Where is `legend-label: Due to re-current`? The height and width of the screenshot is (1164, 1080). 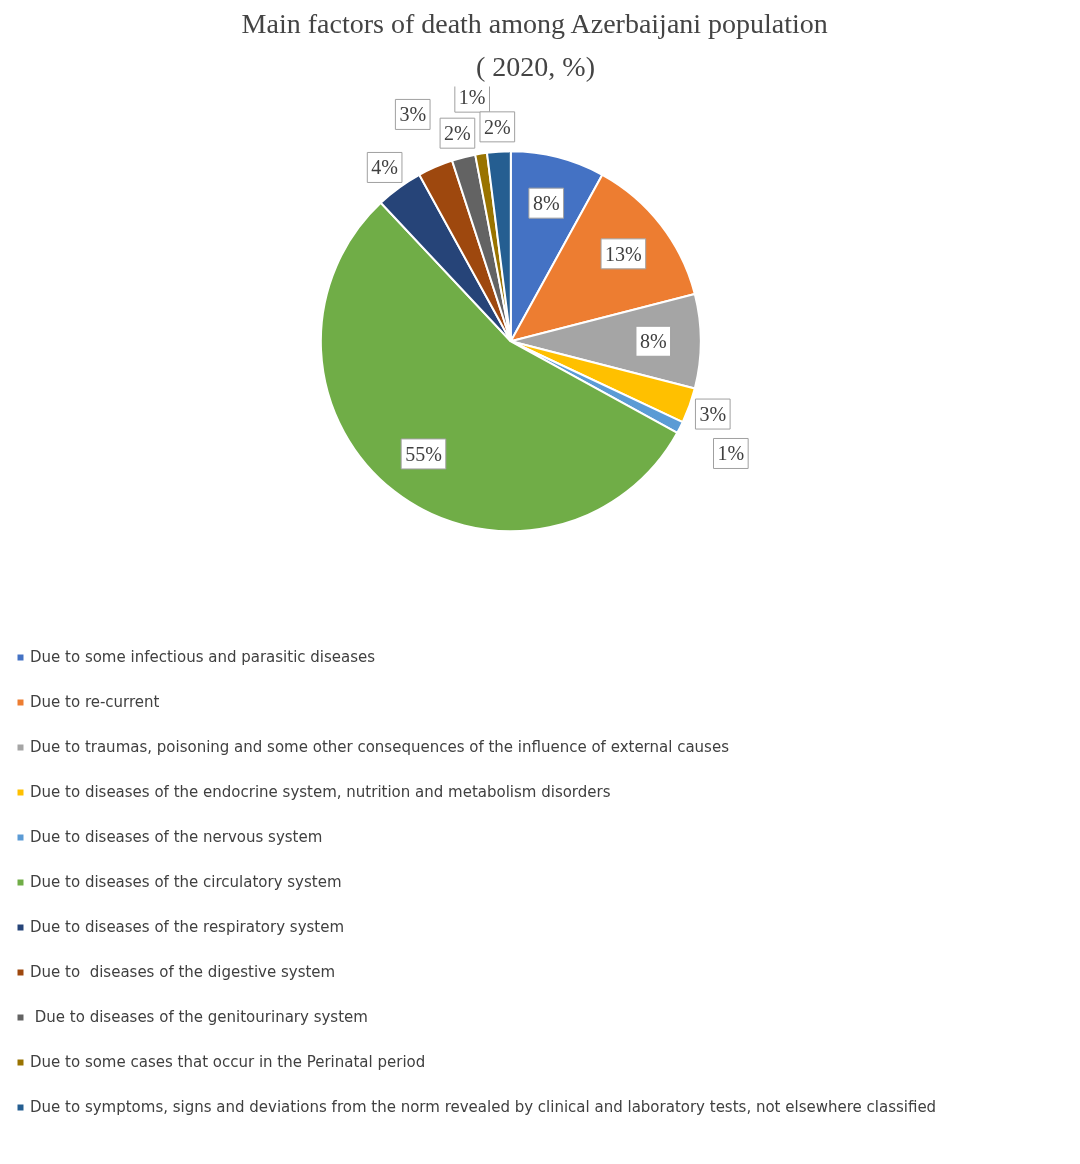 legend-label: Due to re-current is located at coordinates (95, 702).